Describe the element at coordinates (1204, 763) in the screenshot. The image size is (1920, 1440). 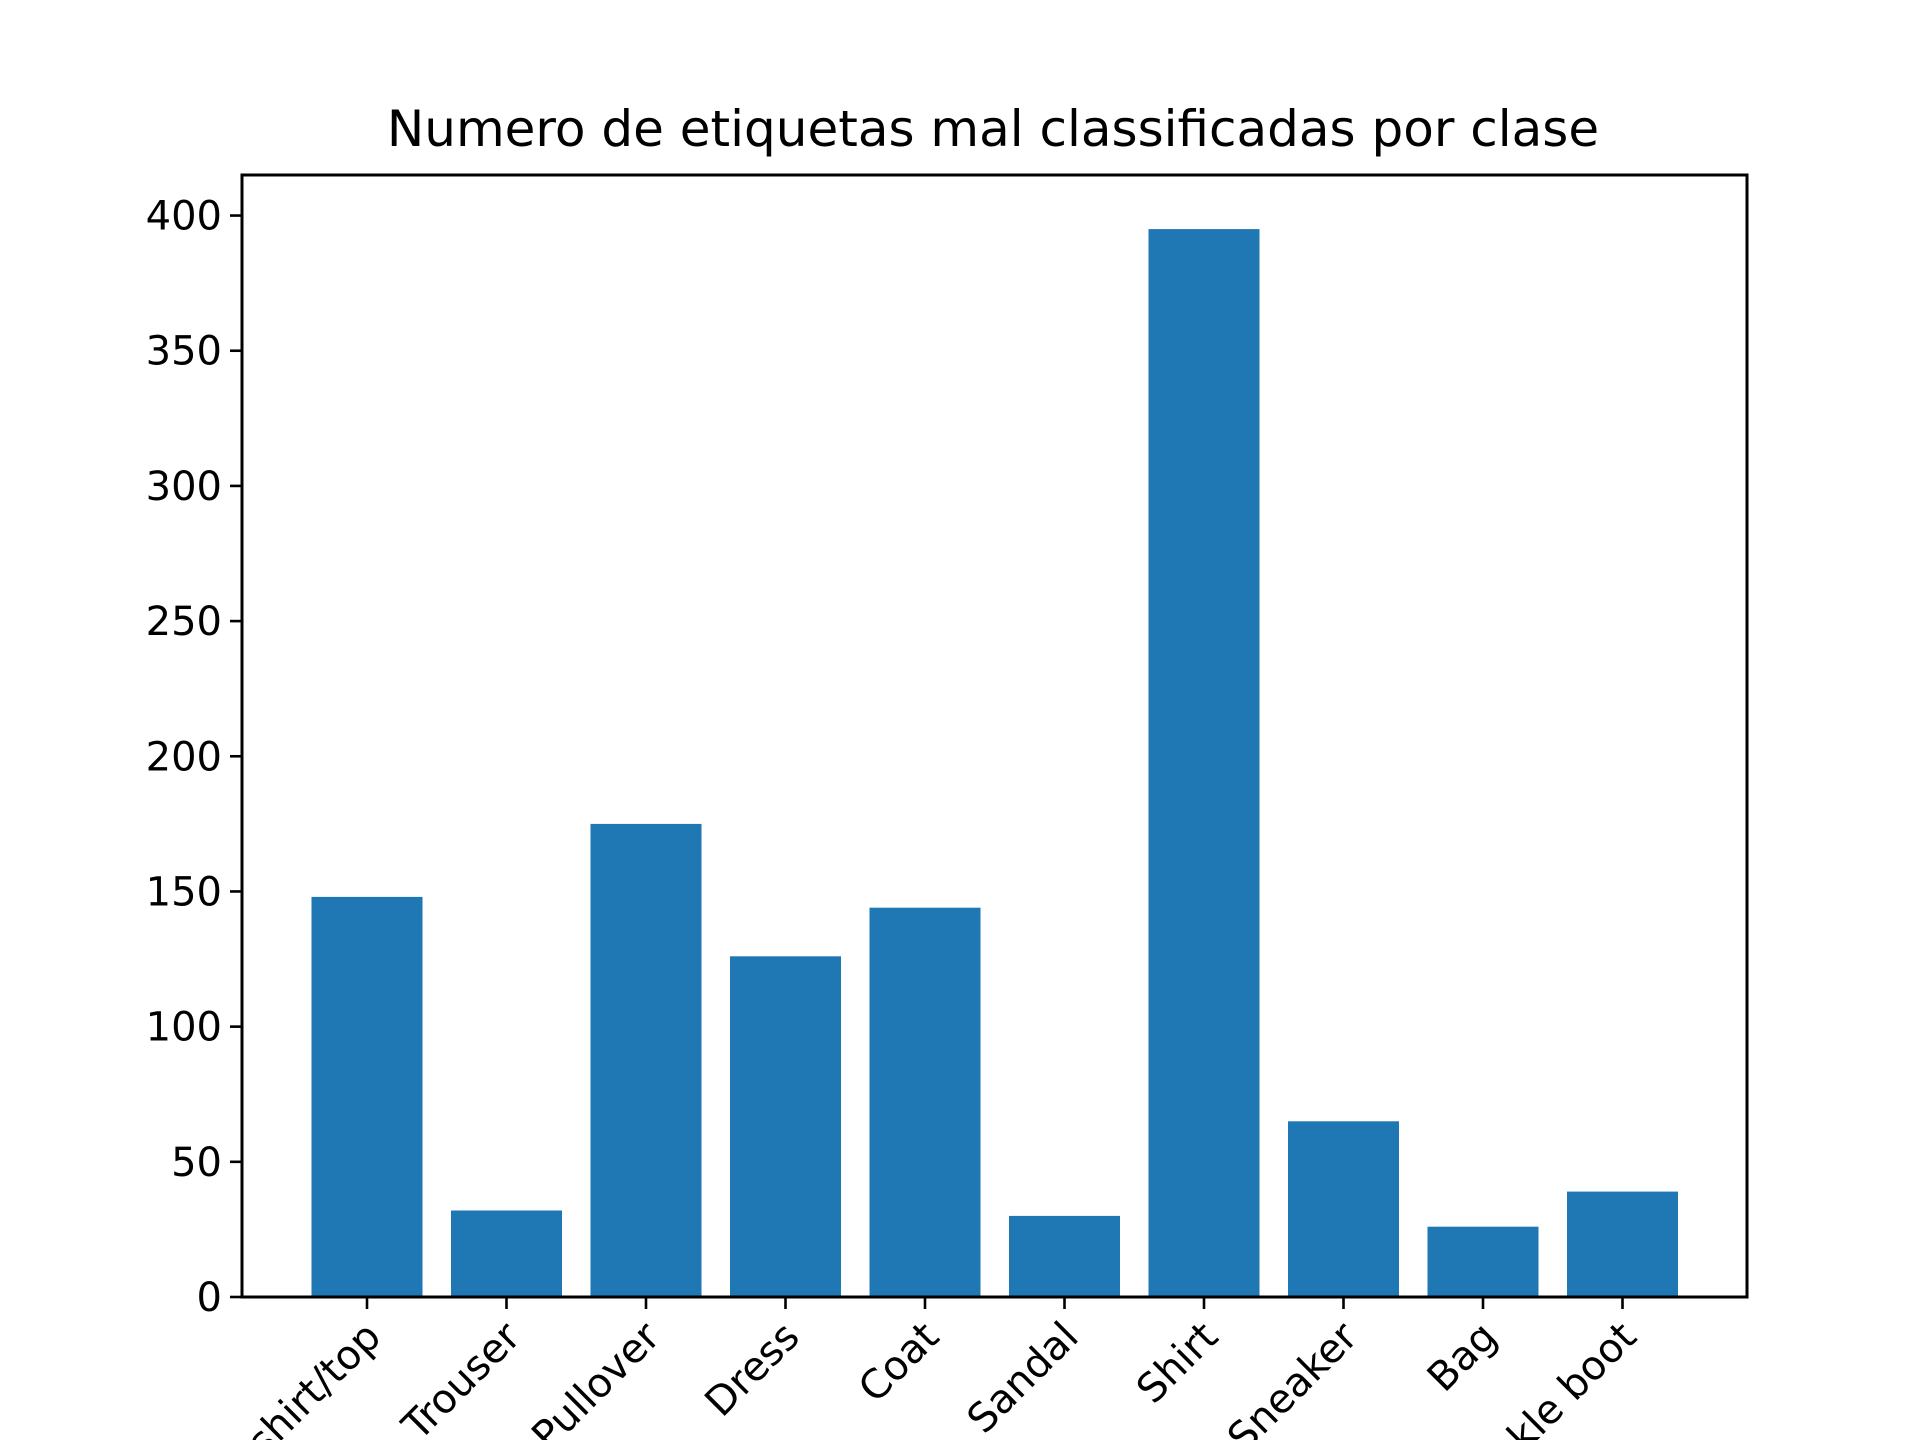
I see `bar-shirt` at that location.